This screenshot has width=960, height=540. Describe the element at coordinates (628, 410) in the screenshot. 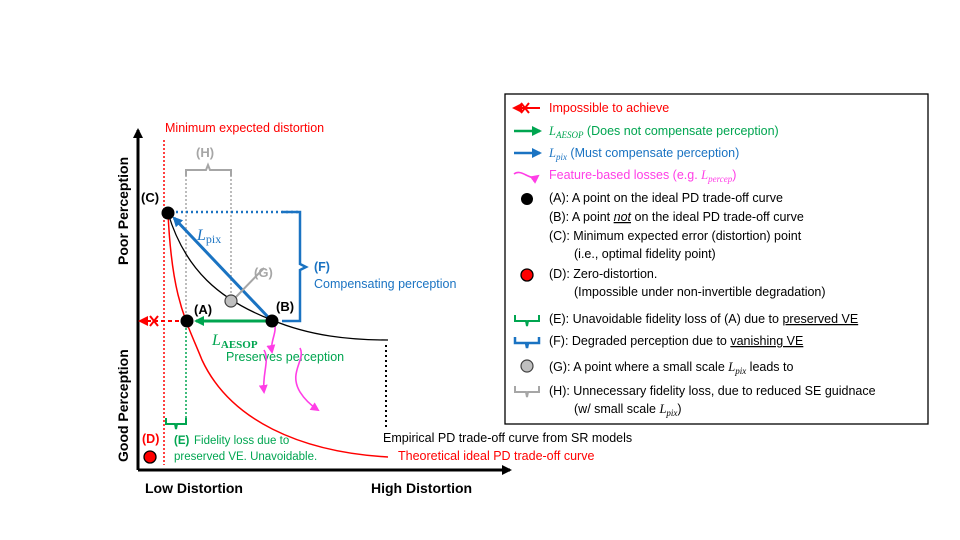

I see `legend-h-text-2: (w/ small scale Lpix)` at that location.